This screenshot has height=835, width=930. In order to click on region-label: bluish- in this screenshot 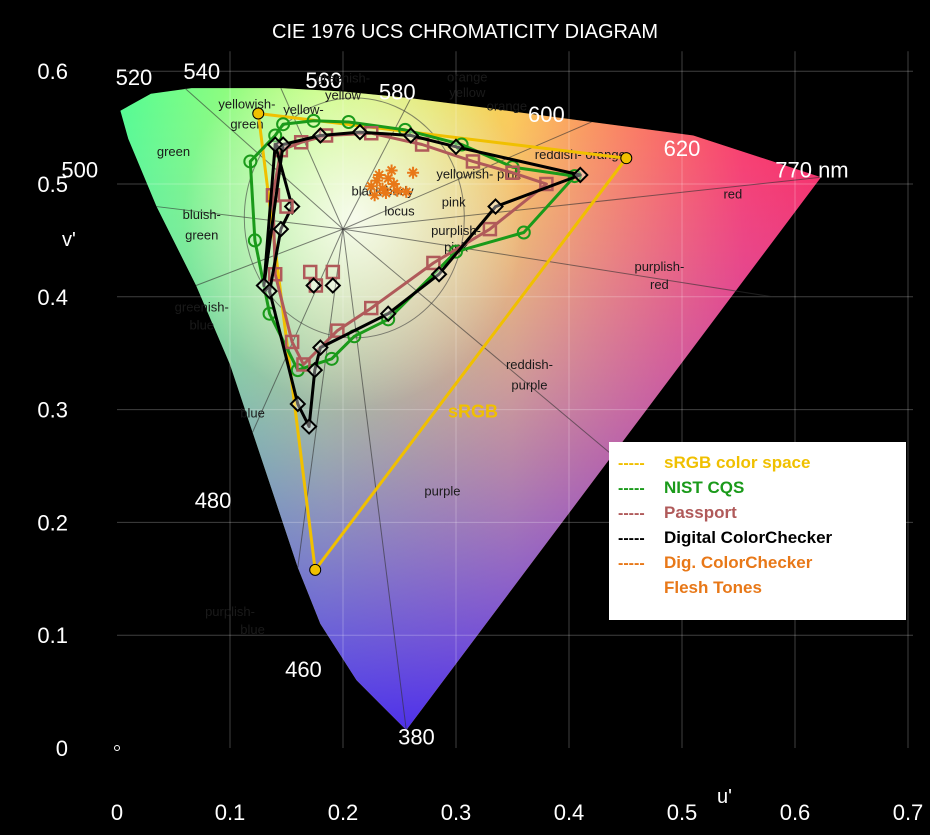, I will do `click(202, 214)`.